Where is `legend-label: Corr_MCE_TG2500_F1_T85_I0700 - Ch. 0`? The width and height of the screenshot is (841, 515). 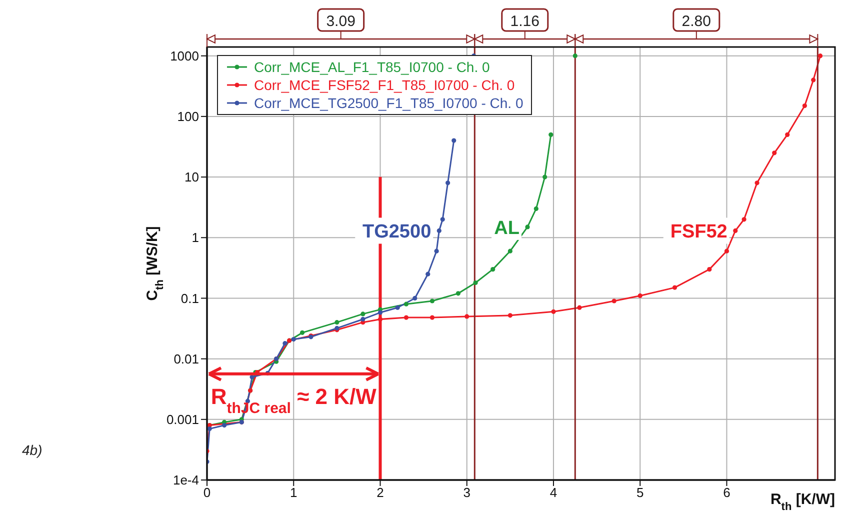 legend-label: Corr_MCE_TG2500_F1_T85_I0700 - Ch. 0 is located at coordinates (389, 103).